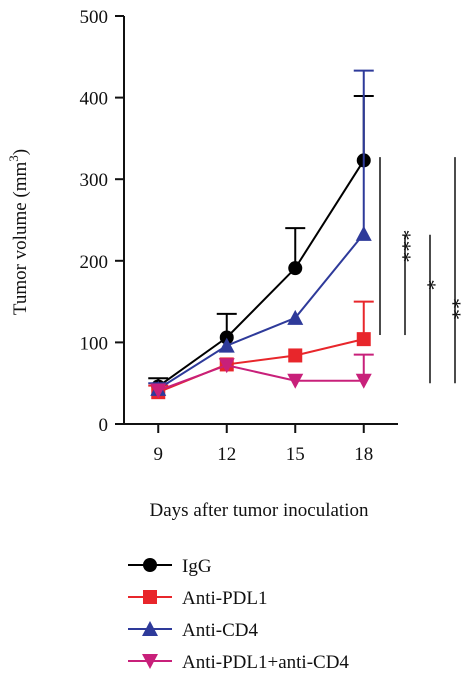 This screenshot has height=680, width=474. Describe the element at coordinates (18, 232) in the screenshot. I see `y-axis-title: Tumor volume (mm3)` at that location.